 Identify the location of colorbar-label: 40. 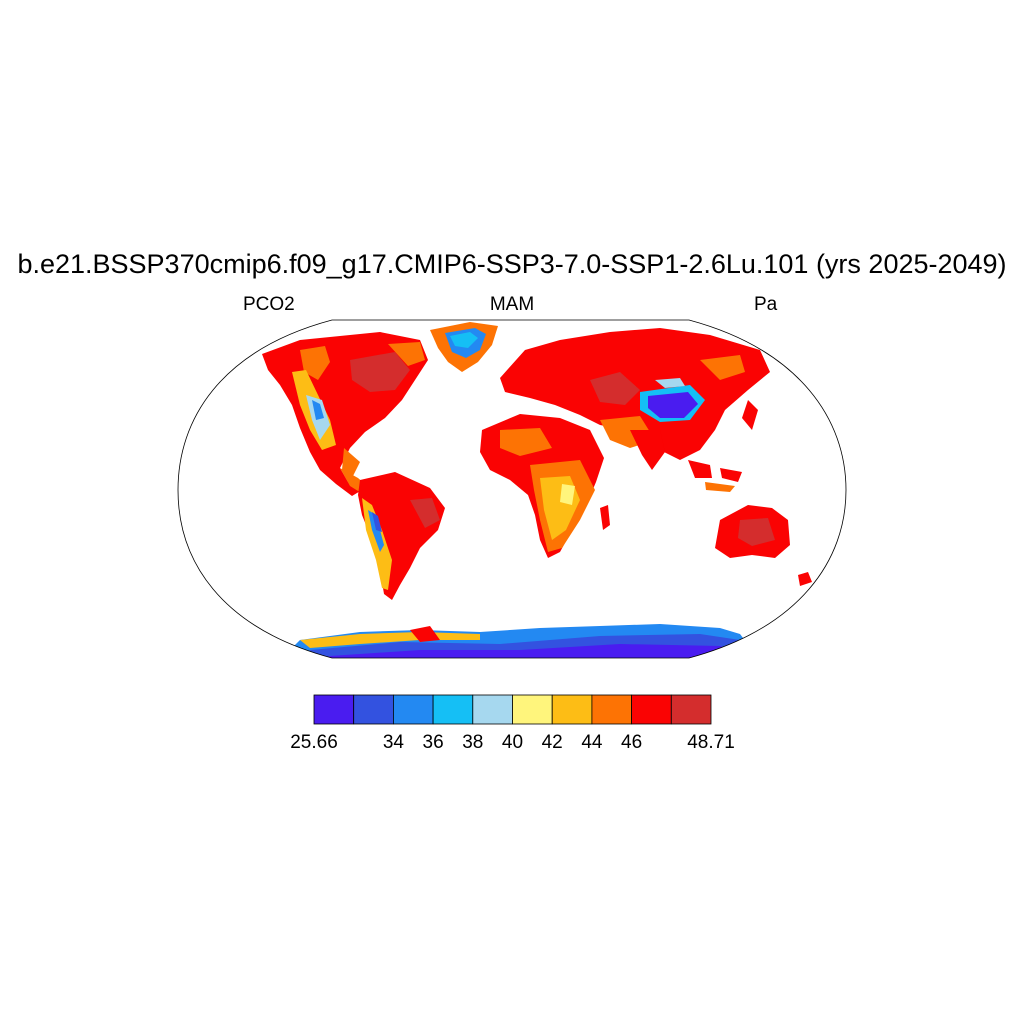
(512, 742).